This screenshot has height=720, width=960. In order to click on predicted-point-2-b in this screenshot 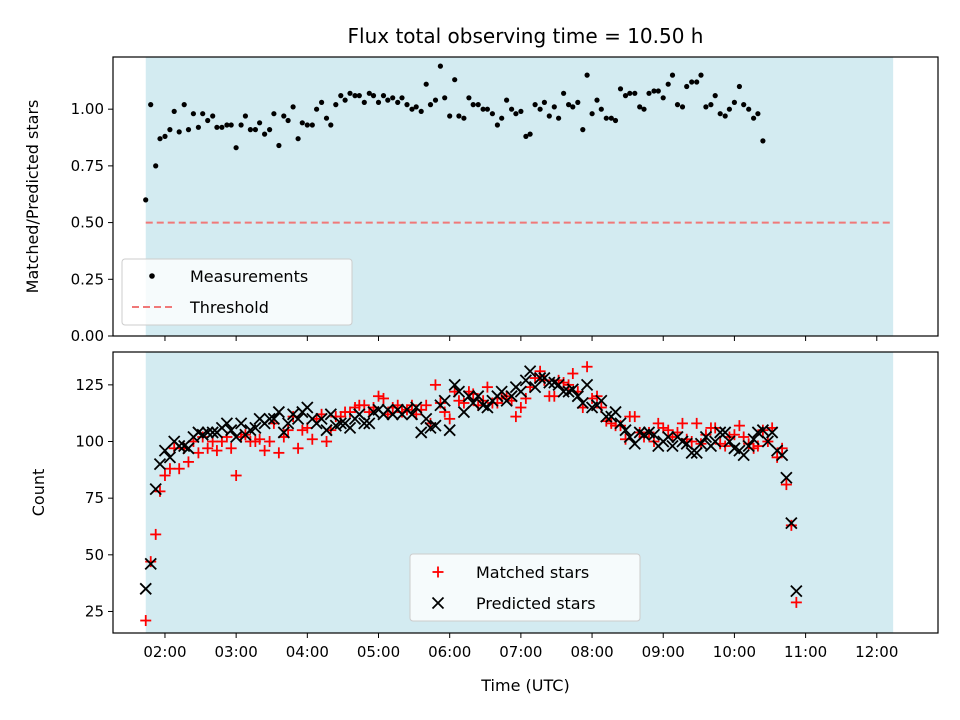, I will do `click(155, 489)`.